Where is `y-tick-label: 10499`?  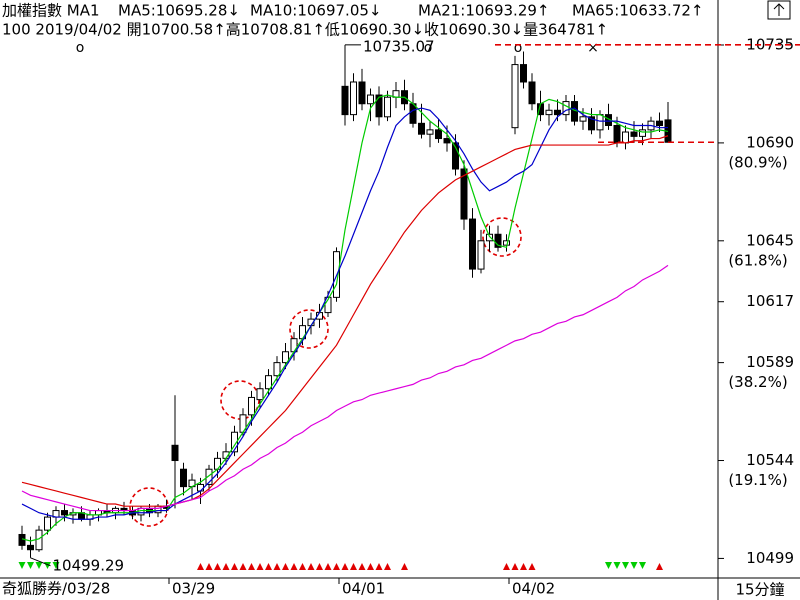 y-tick-label: 10499 is located at coordinates (770, 558).